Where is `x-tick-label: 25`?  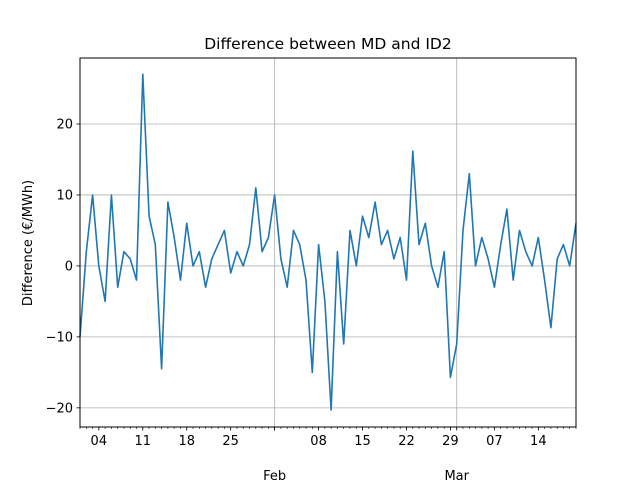
x-tick-label: 25 is located at coordinates (230, 441).